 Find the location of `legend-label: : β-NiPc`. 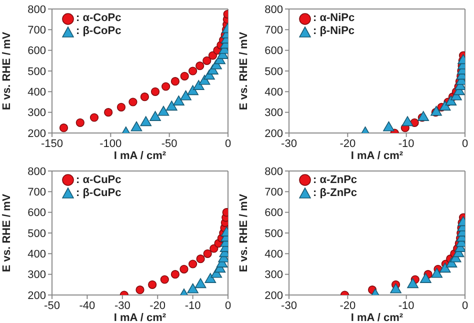

legend-label: : β-NiPc is located at coordinates (334, 31).